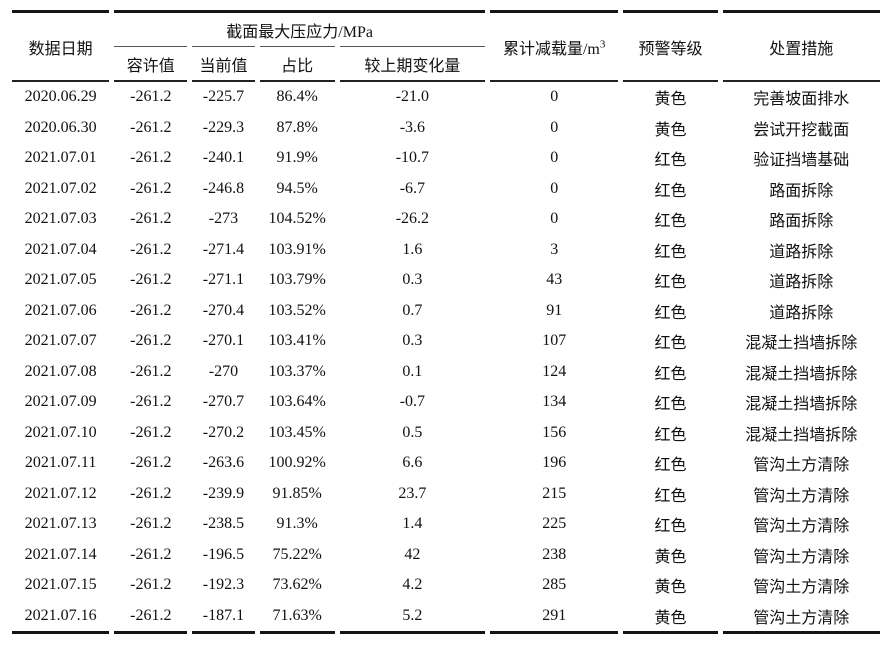 The image size is (892, 650). What do you see at coordinates (801, 161) in the screenshot?
I see `cell-action: 验证挡墙基础` at bounding box center [801, 161].